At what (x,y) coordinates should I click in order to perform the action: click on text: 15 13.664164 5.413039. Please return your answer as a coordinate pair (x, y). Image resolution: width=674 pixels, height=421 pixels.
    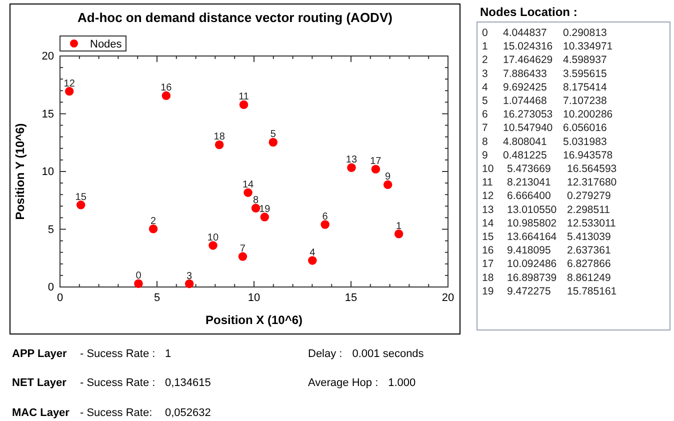
    Looking at the image, I should click on (546, 237).